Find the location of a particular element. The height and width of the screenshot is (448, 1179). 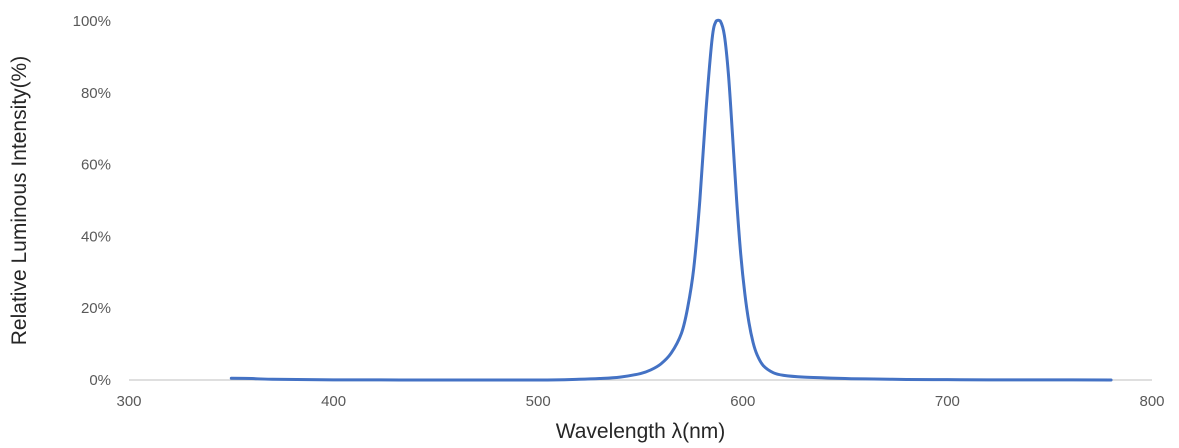

y-tick-label: 0% is located at coordinates (100, 380).